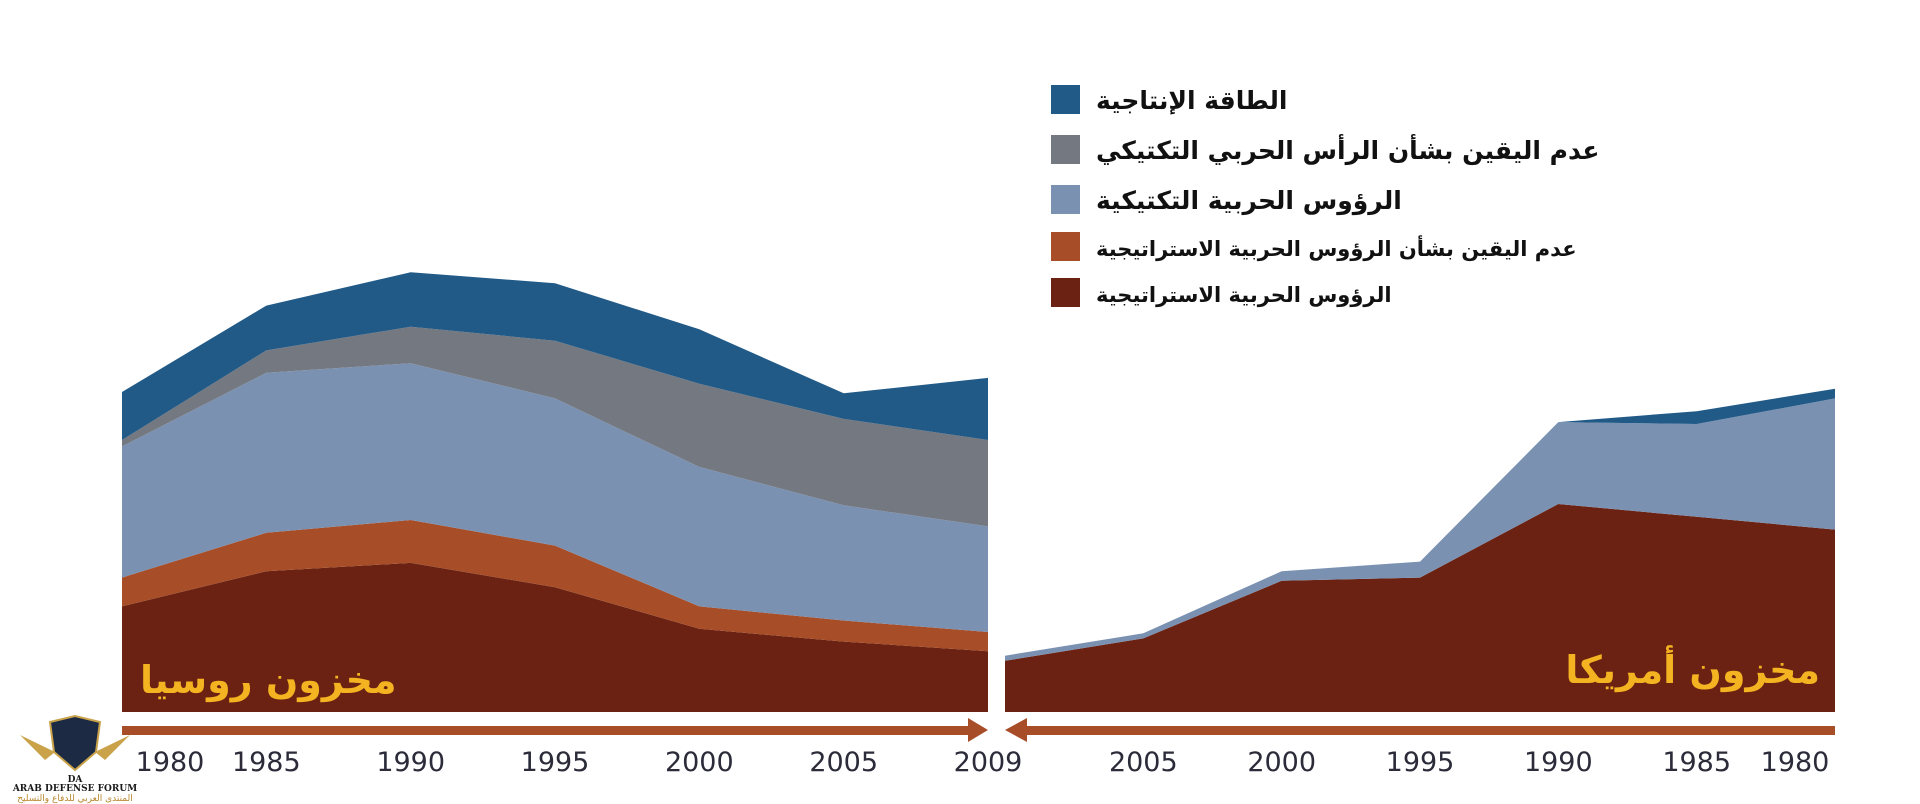 The width and height of the screenshot is (1920, 804). Describe the element at coordinates (1143, 762) in the screenshot. I see `usa-tick-label: 2005` at that location.